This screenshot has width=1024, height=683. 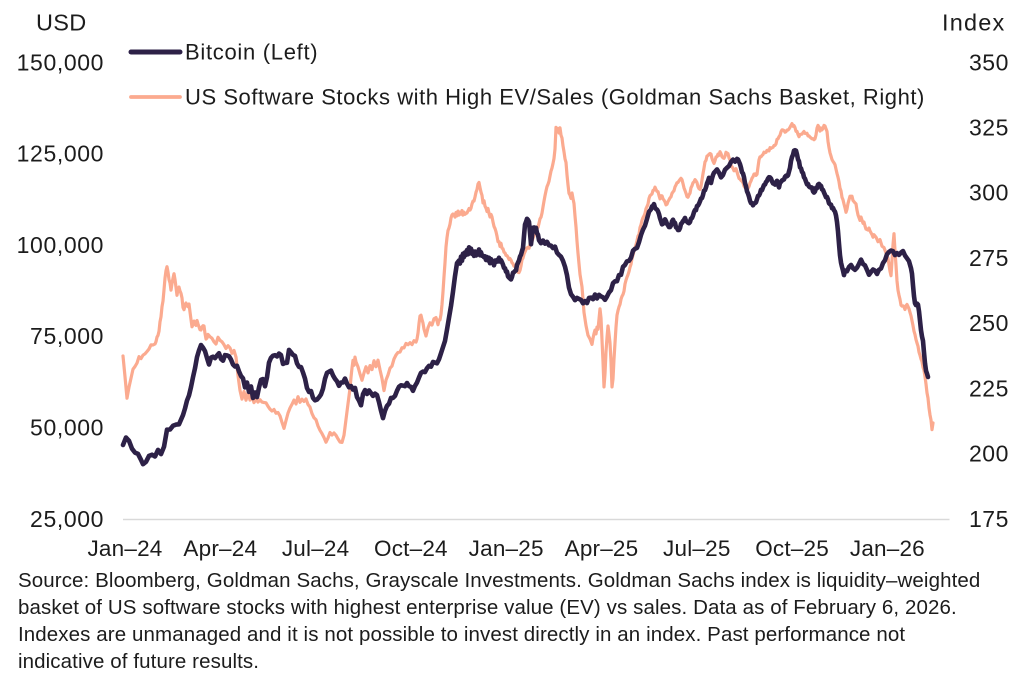 What do you see at coordinates (989, 193) in the screenshot?
I see `svg-text: 300` at bounding box center [989, 193].